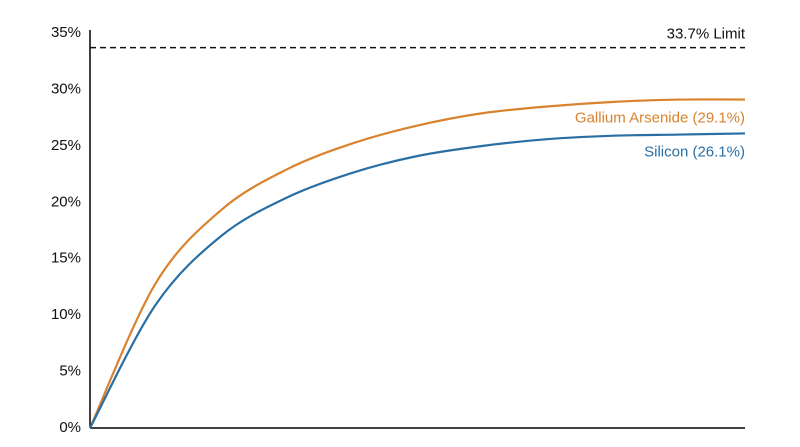  Describe the element at coordinates (66, 258) in the screenshot. I see `y-tick-label: 15%` at that location.